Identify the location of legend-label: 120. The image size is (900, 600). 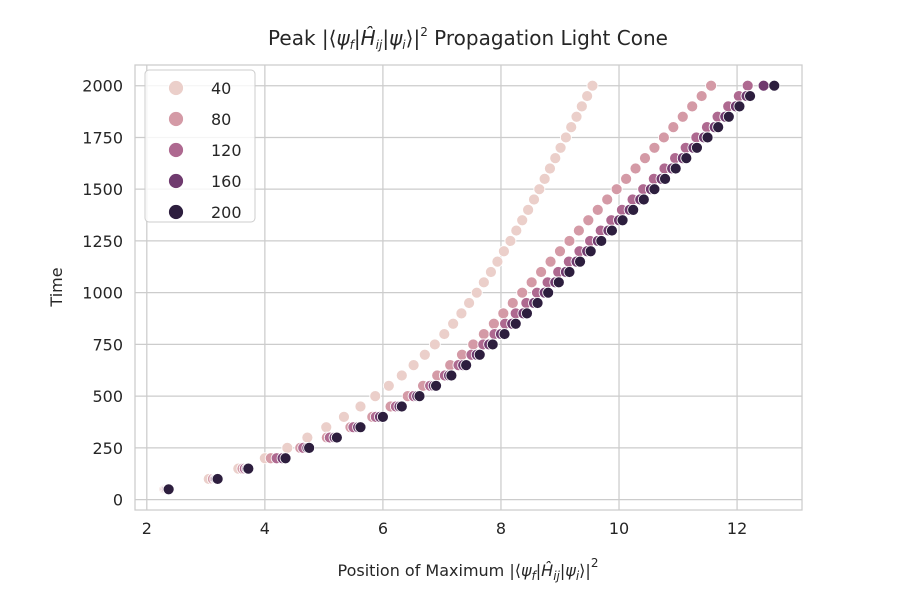
(226, 150).